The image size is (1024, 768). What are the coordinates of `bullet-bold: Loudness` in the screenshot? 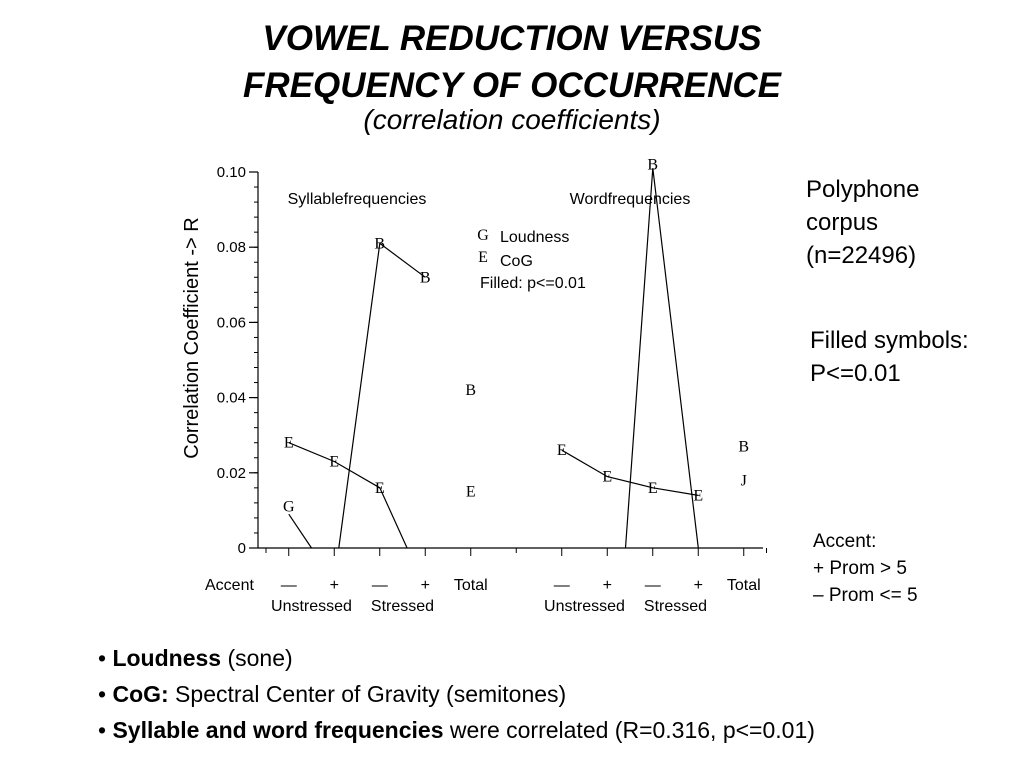 It's located at (167, 658).